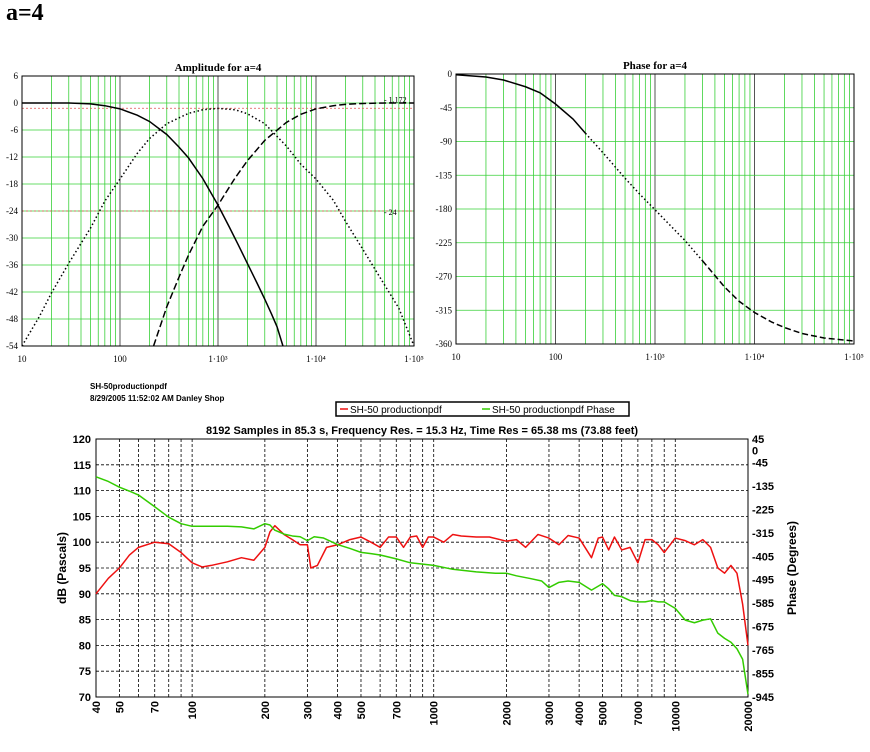 This screenshot has height=752, width=870. What do you see at coordinates (120, 707) in the screenshot?
I see `x-tick-label: 50` at bounding box center [120, 707].